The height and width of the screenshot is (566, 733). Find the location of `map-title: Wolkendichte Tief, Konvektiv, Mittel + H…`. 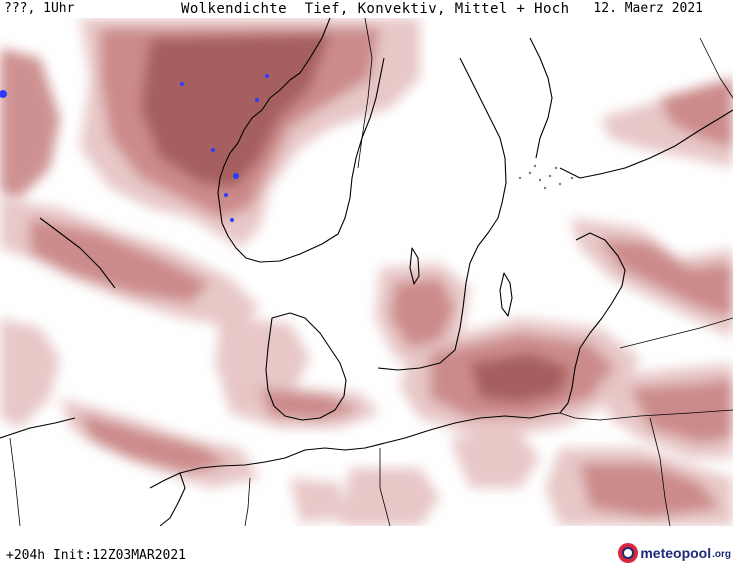

map-title: Wolkendichte Tief, Konvektiv, Mittel + H… is located at coordinates (375, 9).